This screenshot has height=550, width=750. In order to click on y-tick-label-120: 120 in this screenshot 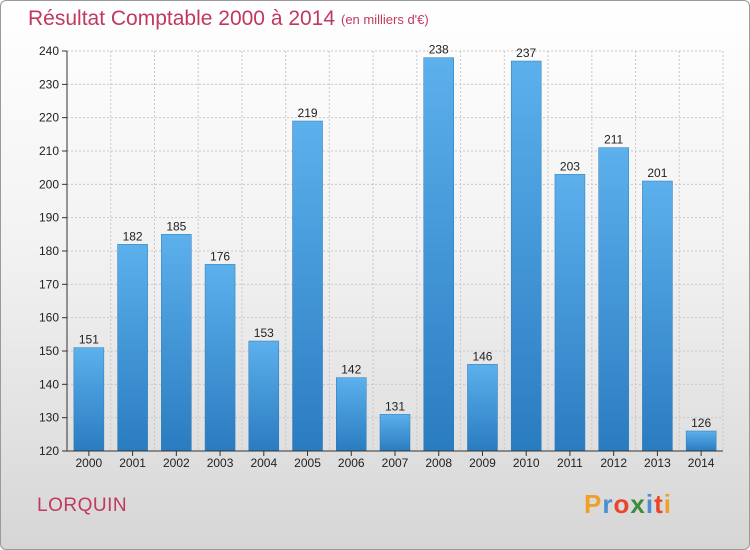, I will do `click(49, 451)`.